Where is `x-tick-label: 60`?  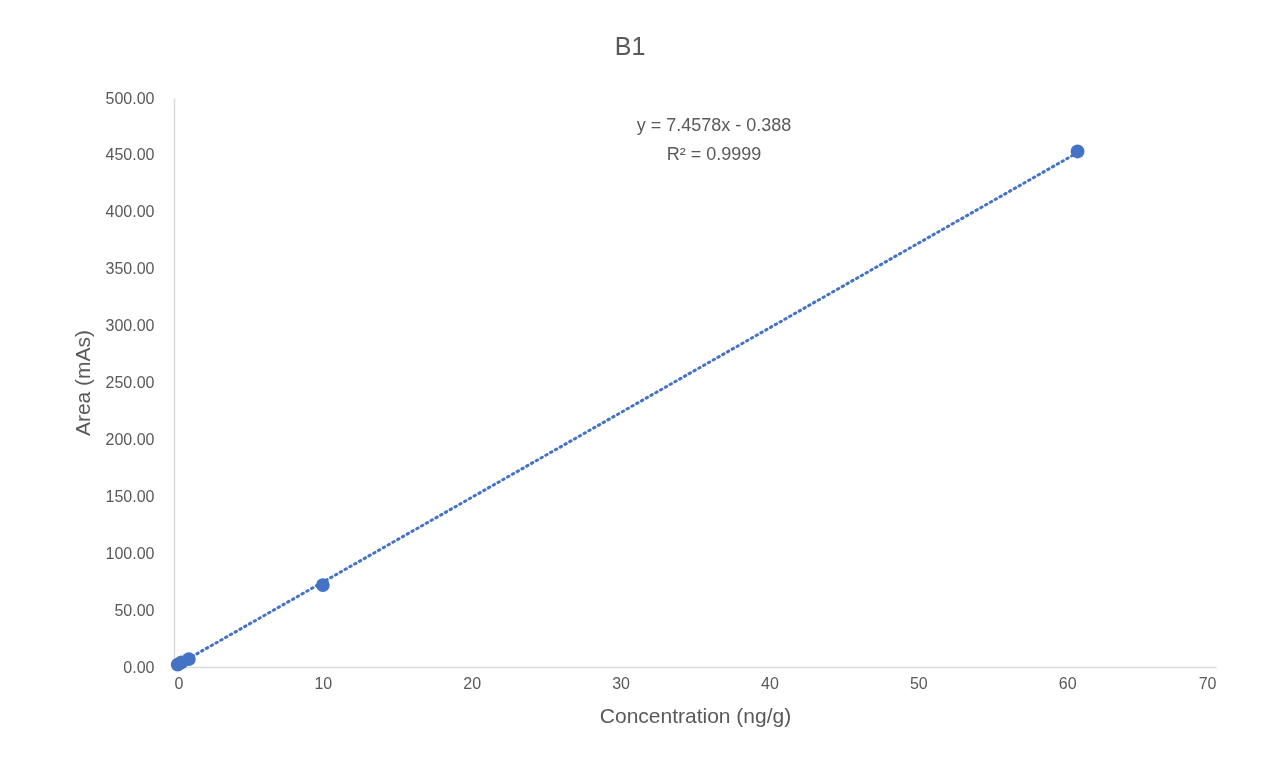
x-tick-label: 60 is located at coordinates (1067, 683).